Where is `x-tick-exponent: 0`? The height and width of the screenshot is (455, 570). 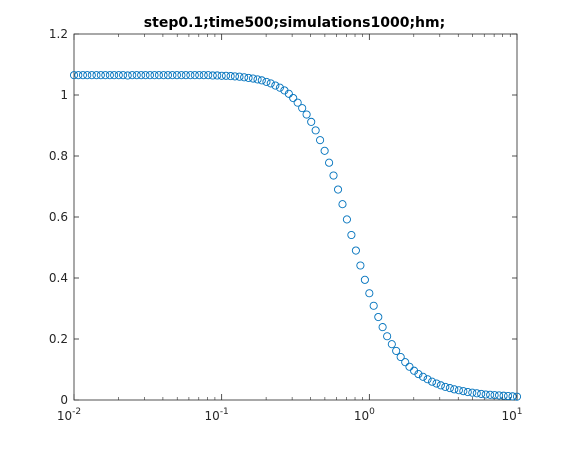 x-tick-exponent: 0 is located at coordinates (372, 412).